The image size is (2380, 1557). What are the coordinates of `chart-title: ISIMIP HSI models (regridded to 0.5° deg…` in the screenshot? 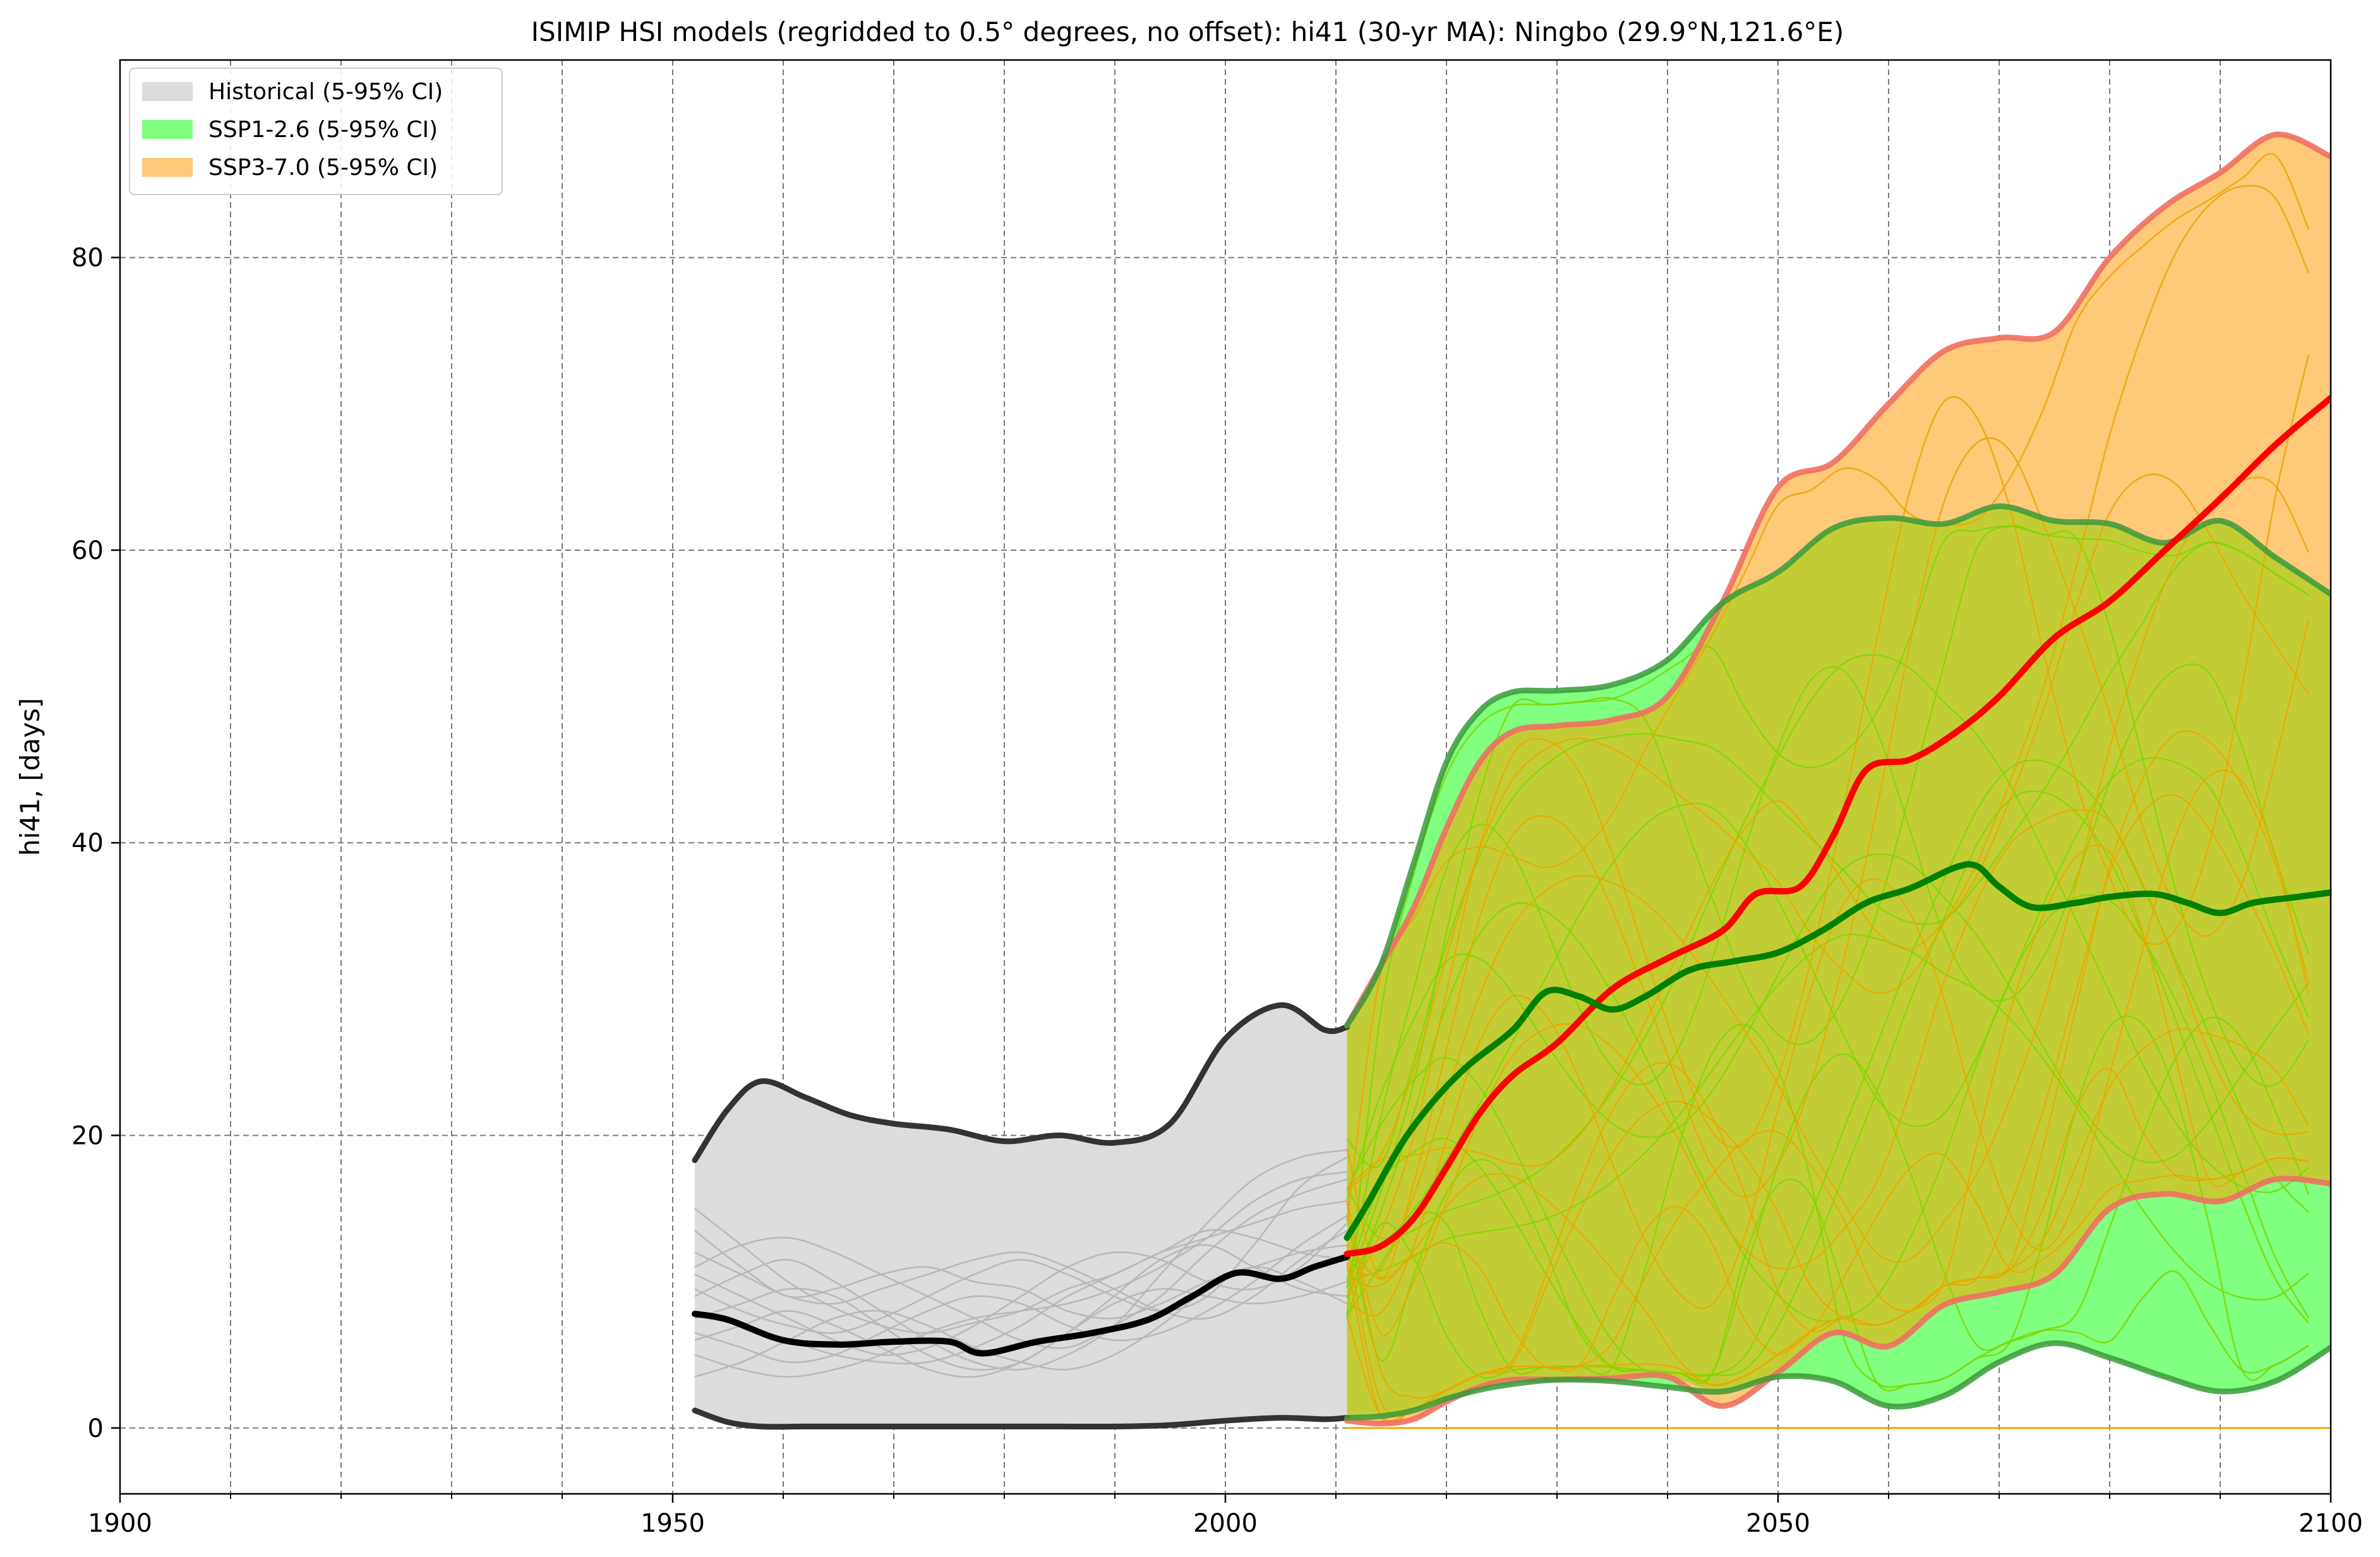 It's located at (1187, 31).